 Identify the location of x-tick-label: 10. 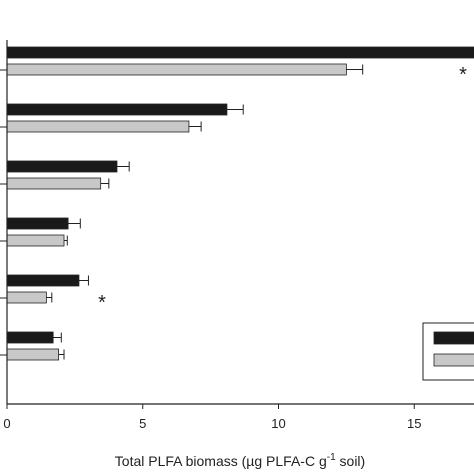
(278, 423).